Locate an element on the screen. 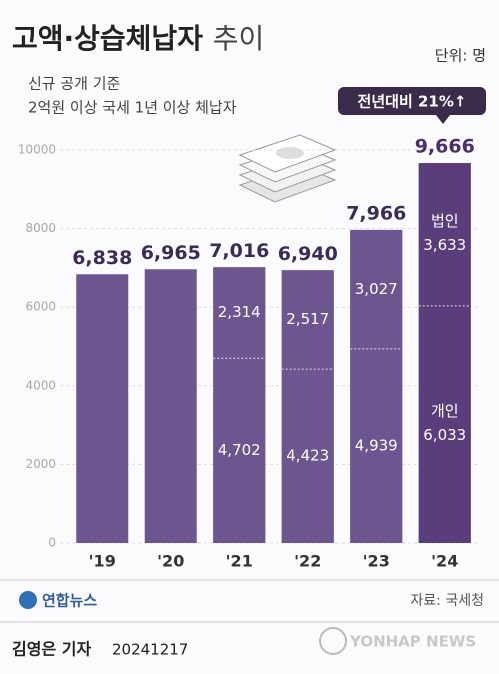 The image size is (499, 674). segment-label: 3,027 is located at coordinates (376, 289).